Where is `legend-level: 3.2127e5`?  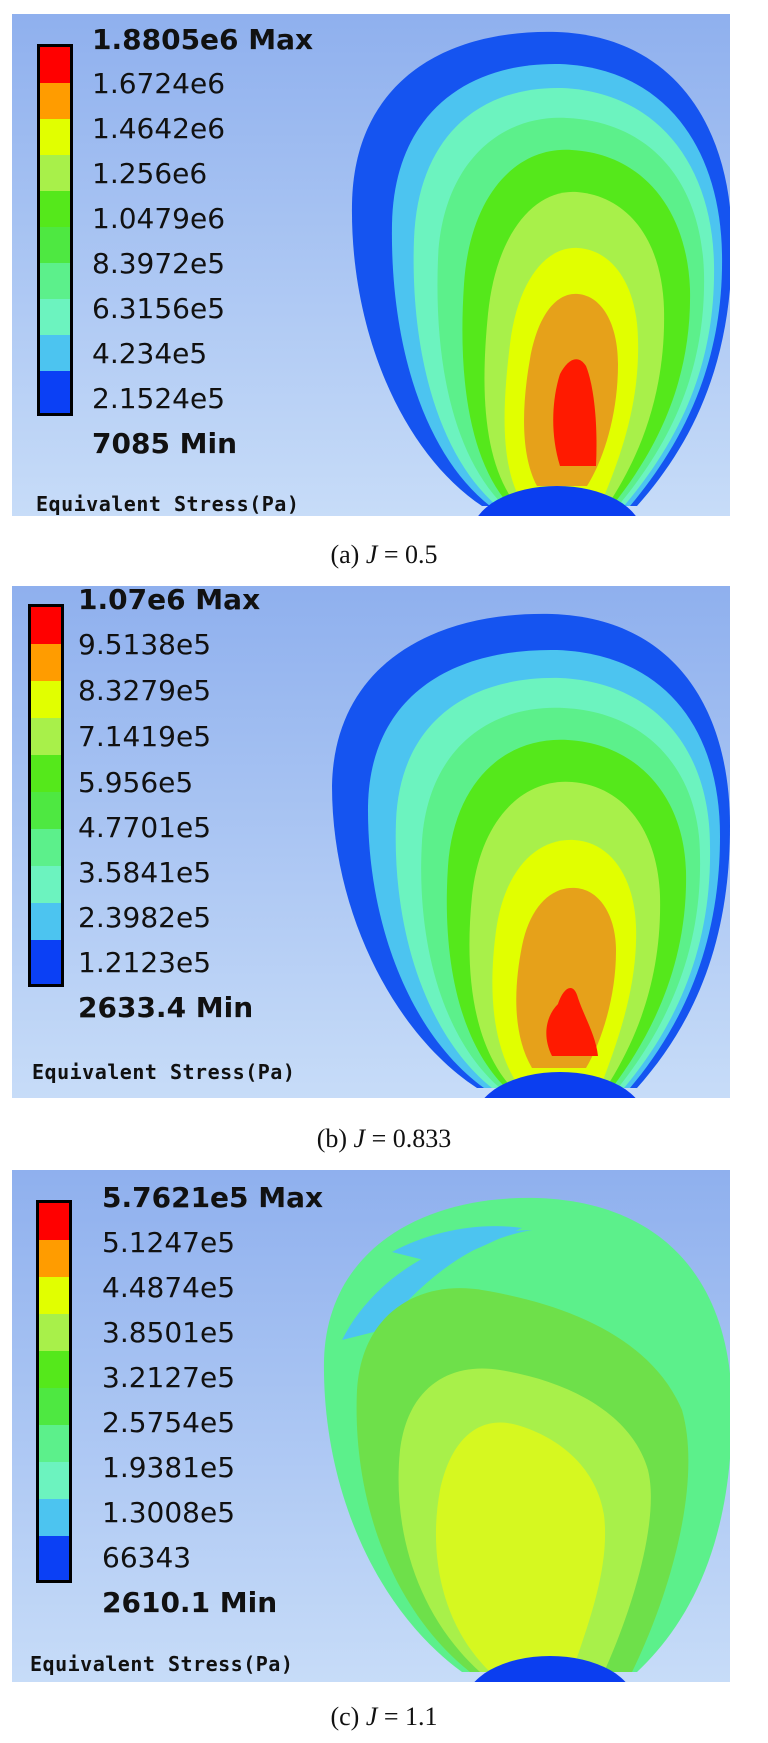
legend-level: 3.2127e5 is located at coordinates (169, 1377).